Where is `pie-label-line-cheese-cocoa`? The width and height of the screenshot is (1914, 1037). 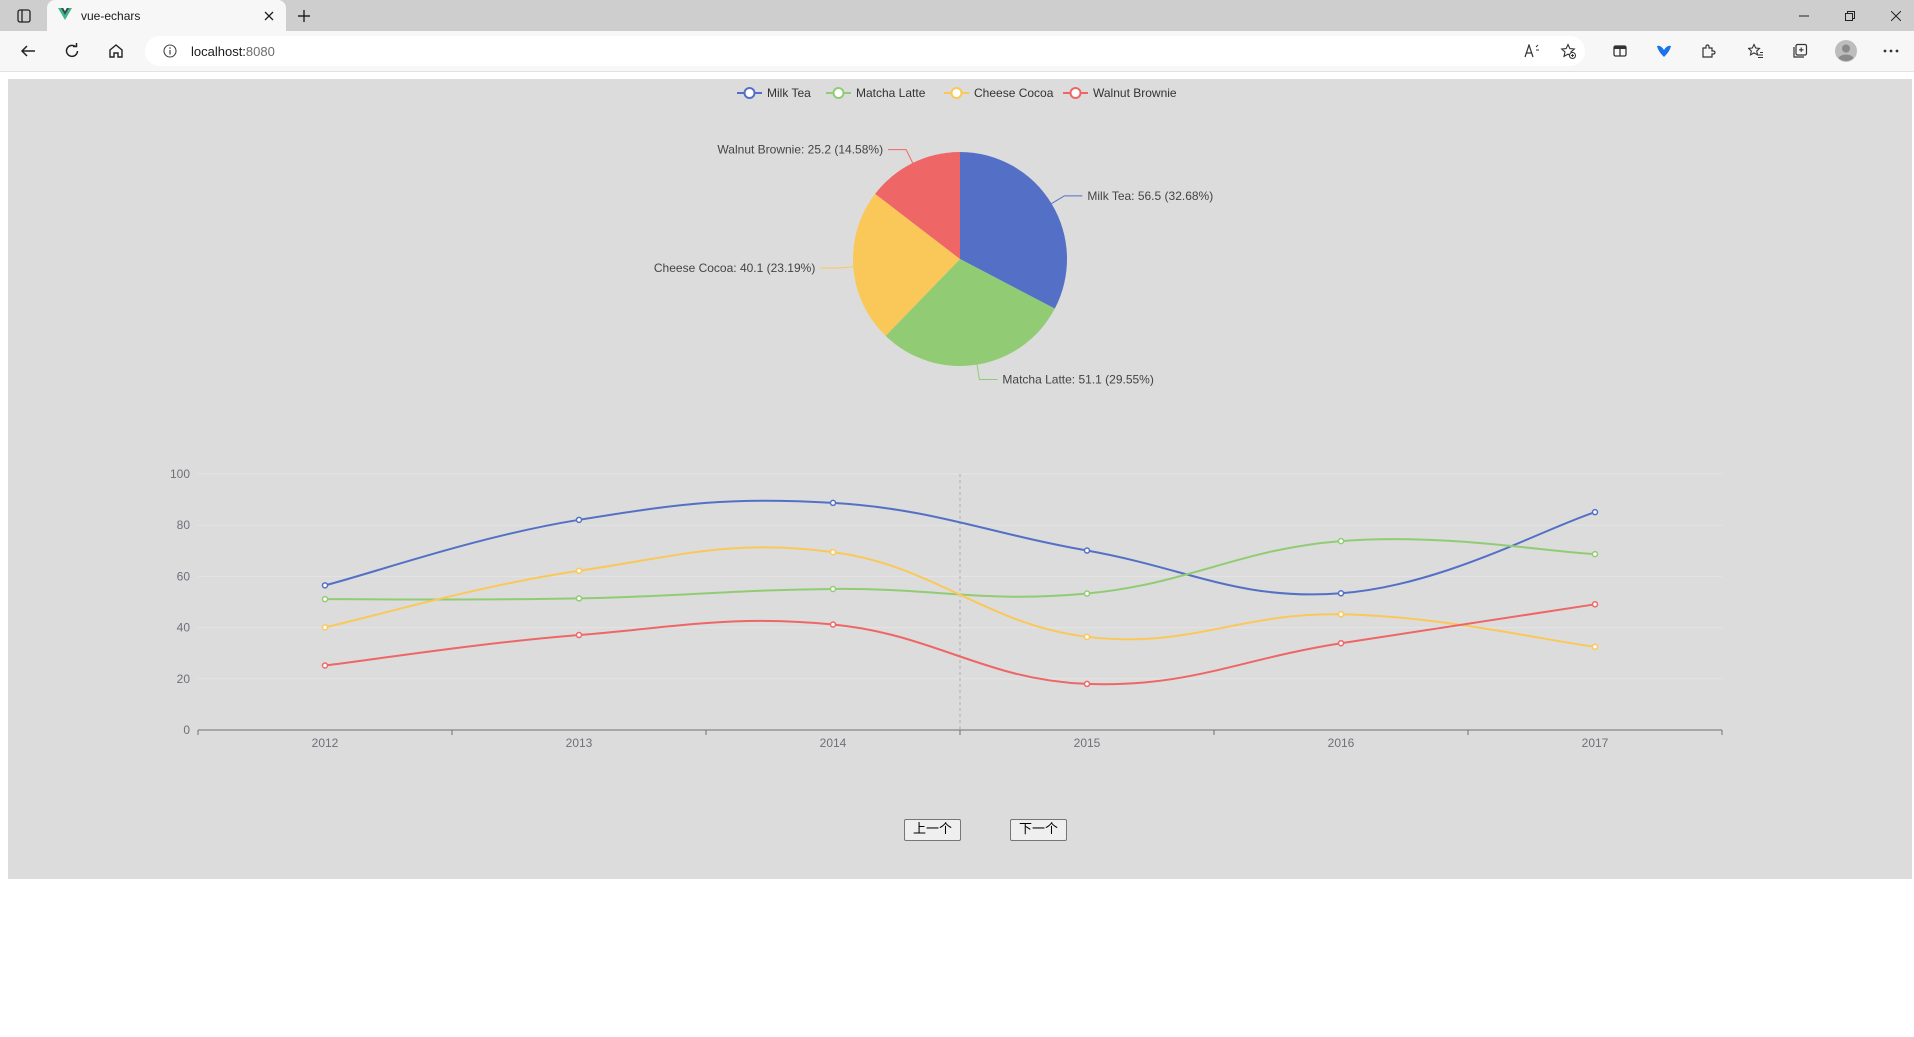 pie-label-line-cheese-cocoa is located at coordinates (837, 267).